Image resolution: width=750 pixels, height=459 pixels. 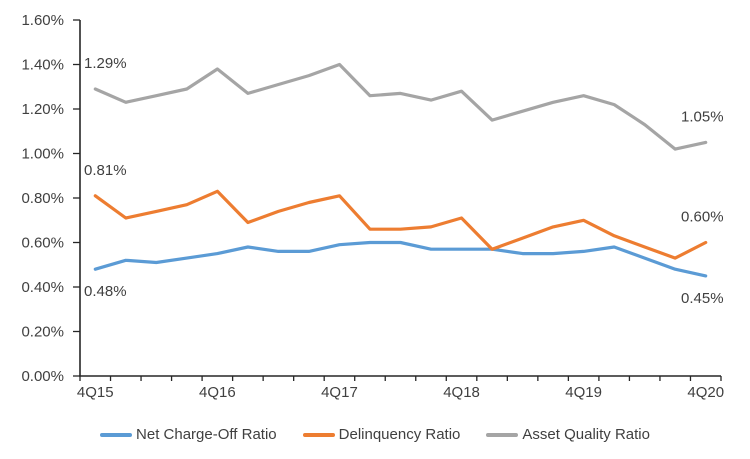 What do you see at coordinates (702, 217) in the screenshot?
I see `point-label-delinquency-ratio: 0.60%` at bounding box center [702, 217].